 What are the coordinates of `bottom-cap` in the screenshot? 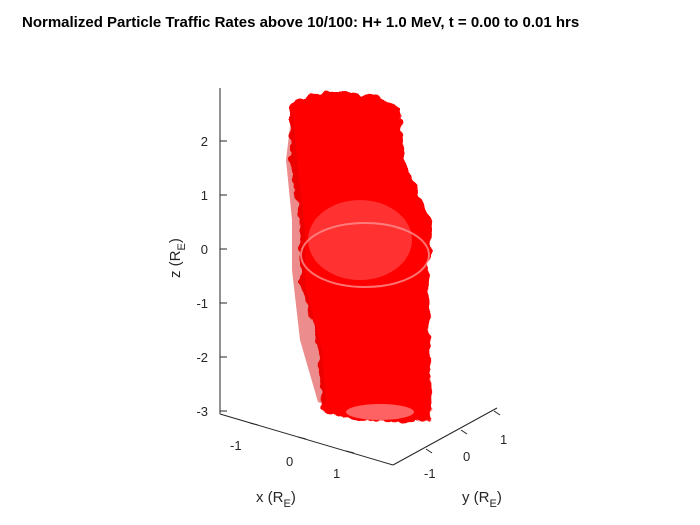 It's located at (380, 412).